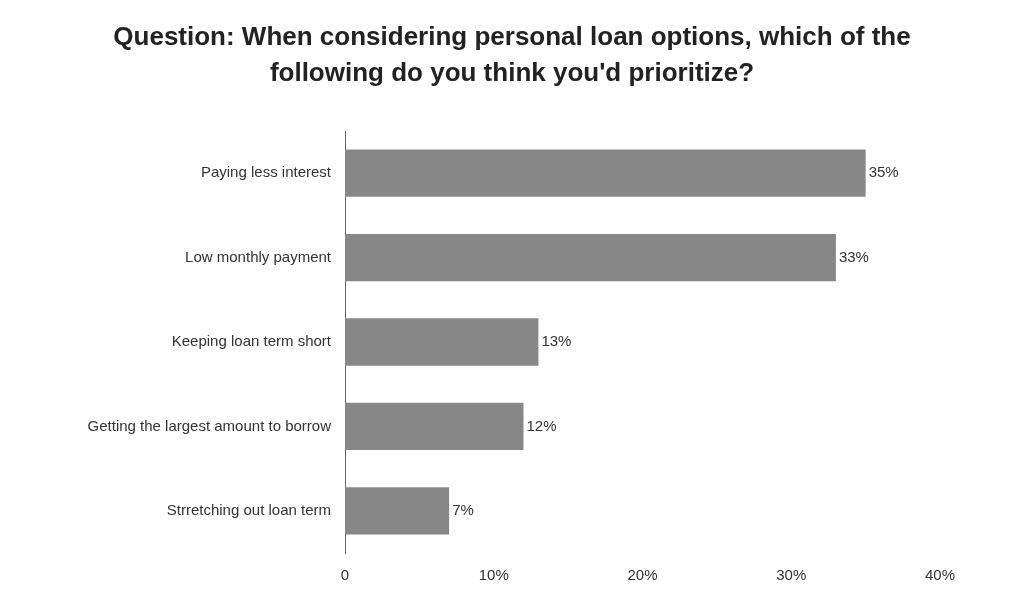 This screenshot has height=605, width=1024. What do you see at coordinates (642, 575) in the screenshot?
I see `x-tick-label: 20%` at bounding box center [642, 575].